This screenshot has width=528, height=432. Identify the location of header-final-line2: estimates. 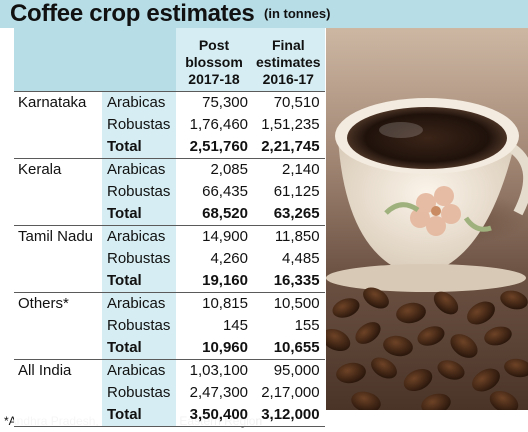
(288, 62).